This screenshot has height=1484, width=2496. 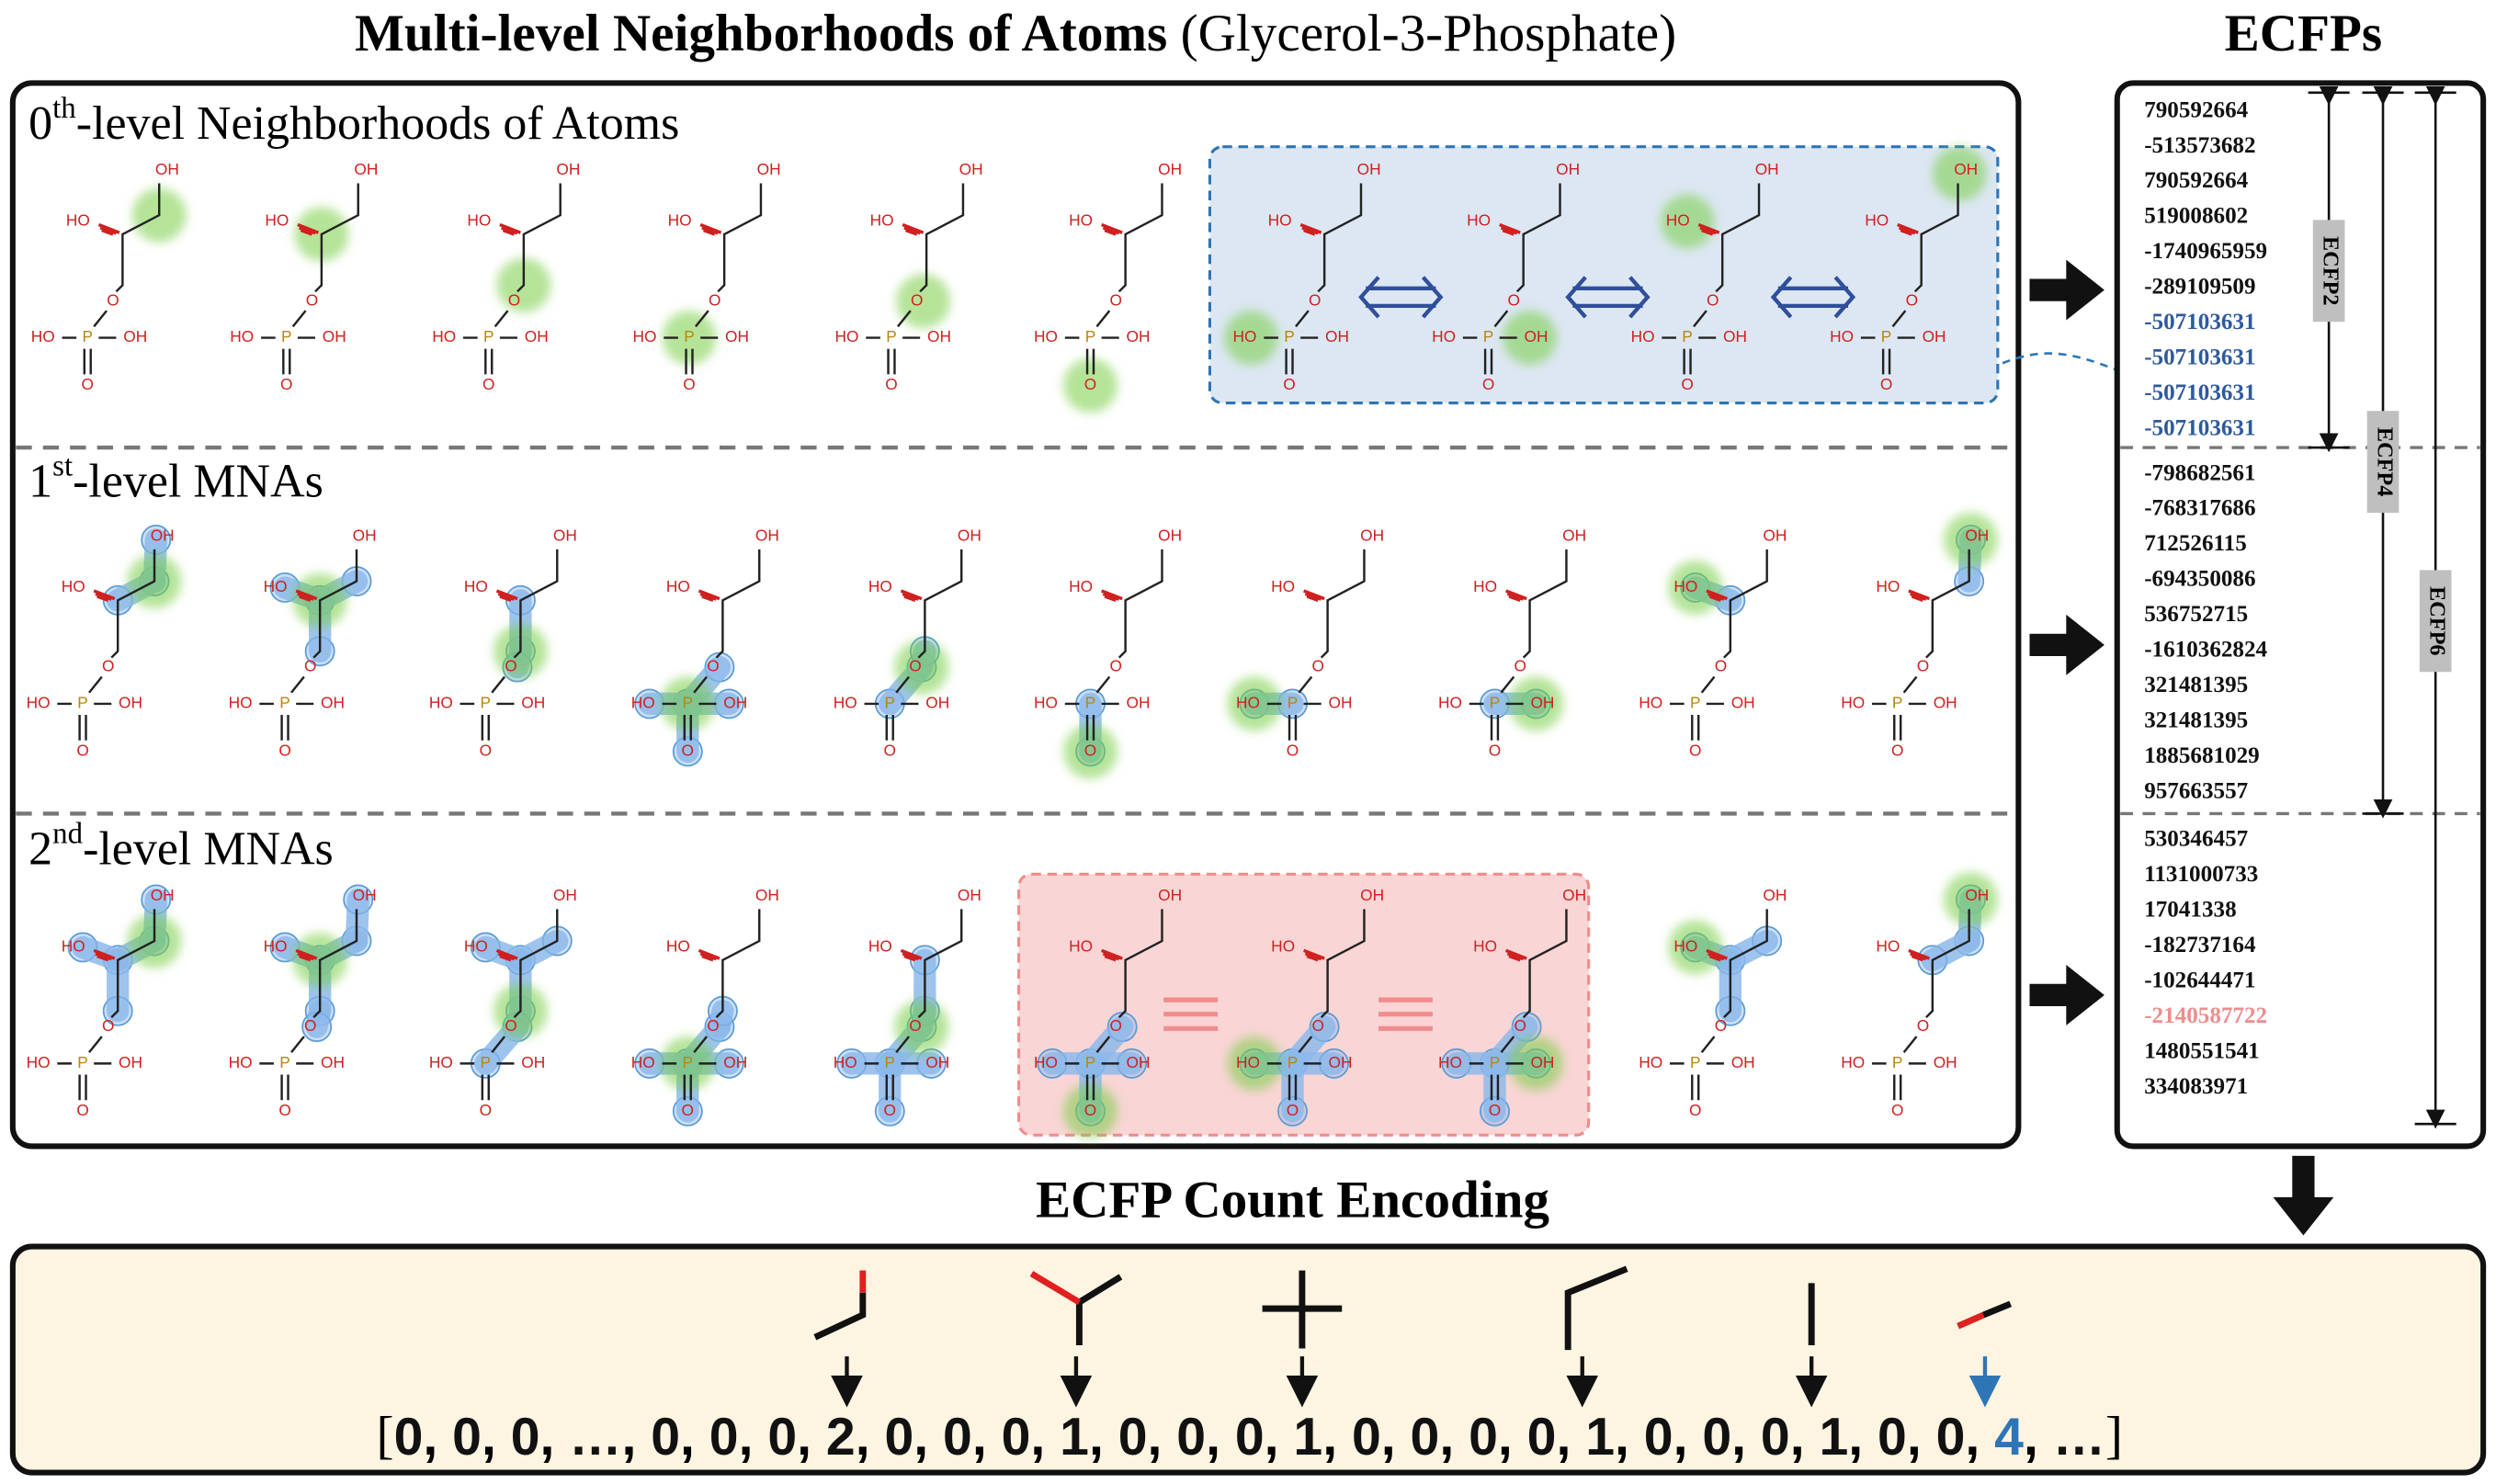 I want to click on title-normal: (Glycerol-3-Phosphate), so click(x=1429, y=34).